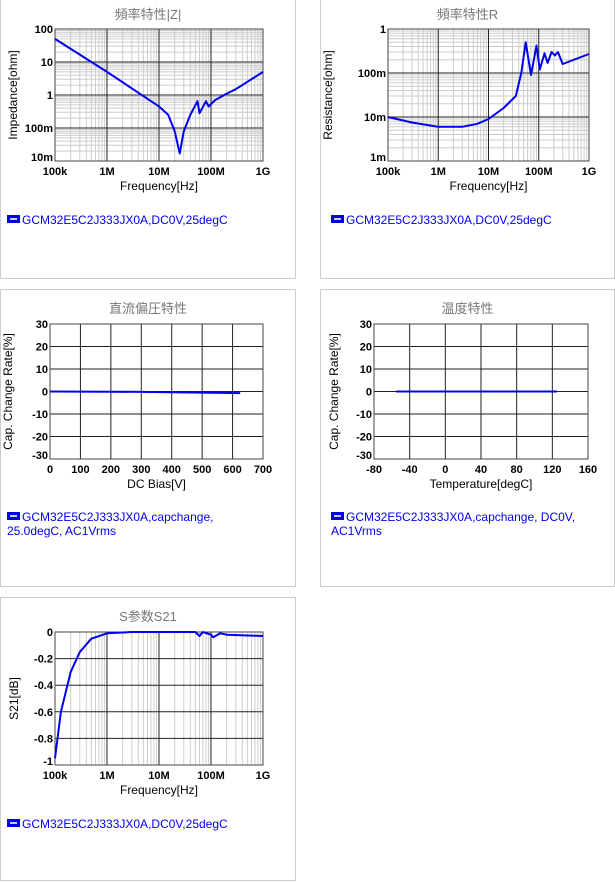 The width and height of the screenshot is (615, 882). Describe the element at coordinates (467, 308) in the screenshot. I see `chart-title: 温度特性` at that location.